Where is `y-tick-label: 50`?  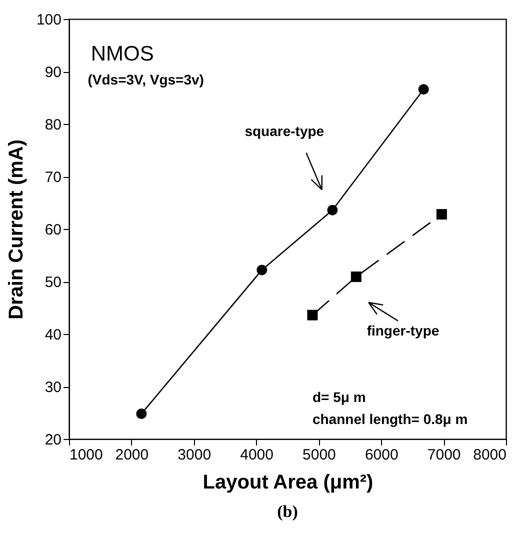 y-tick-label: 50 is located at coordinates (53, 282).